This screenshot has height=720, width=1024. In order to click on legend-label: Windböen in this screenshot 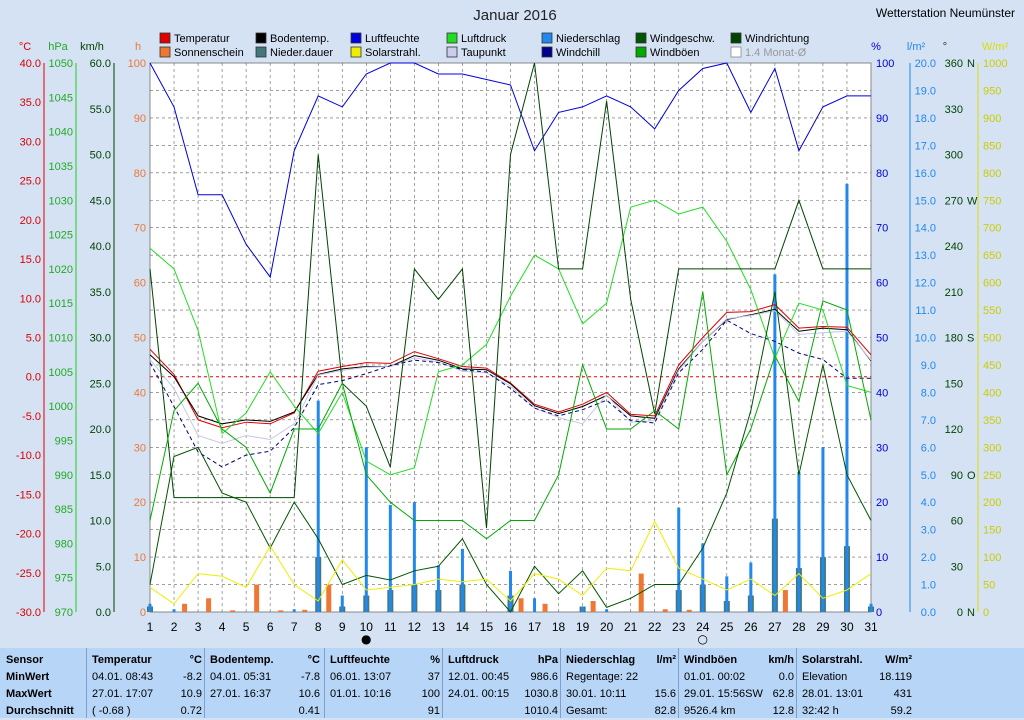, I will do `click(675, 53)`.